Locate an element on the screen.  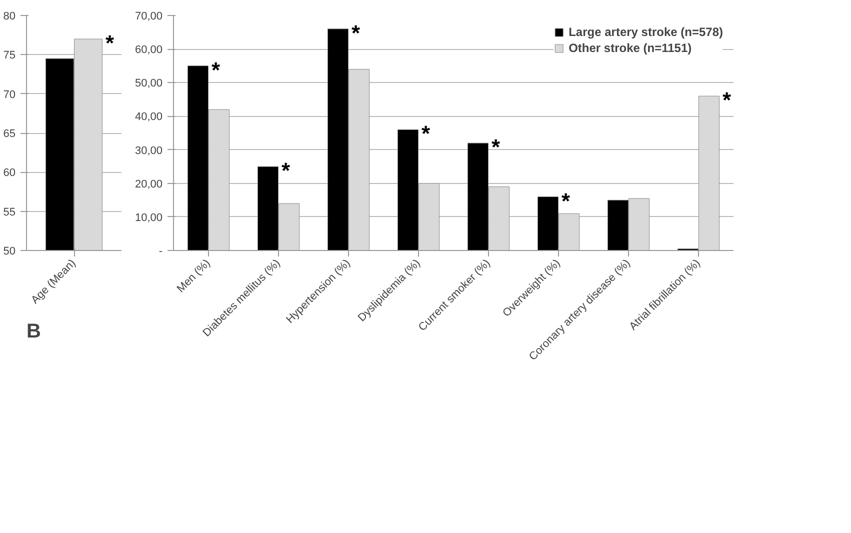
x-tick-label: Men (%) is located at coordinates (193, 276).